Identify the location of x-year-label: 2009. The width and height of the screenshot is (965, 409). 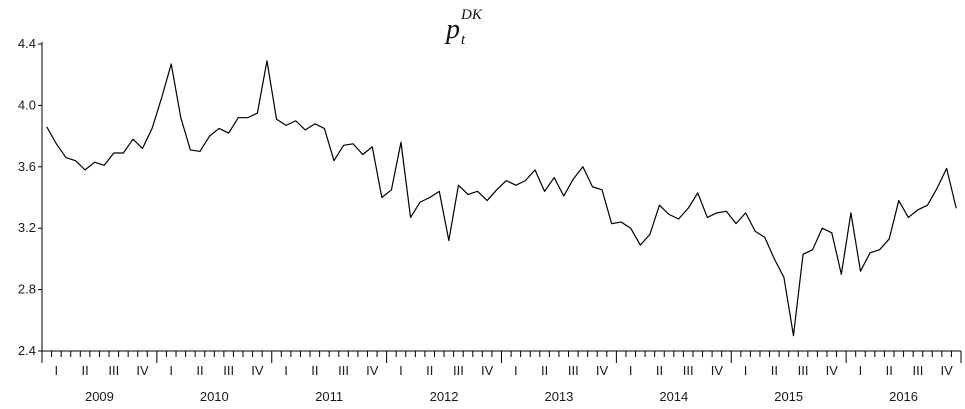
(99, 396).